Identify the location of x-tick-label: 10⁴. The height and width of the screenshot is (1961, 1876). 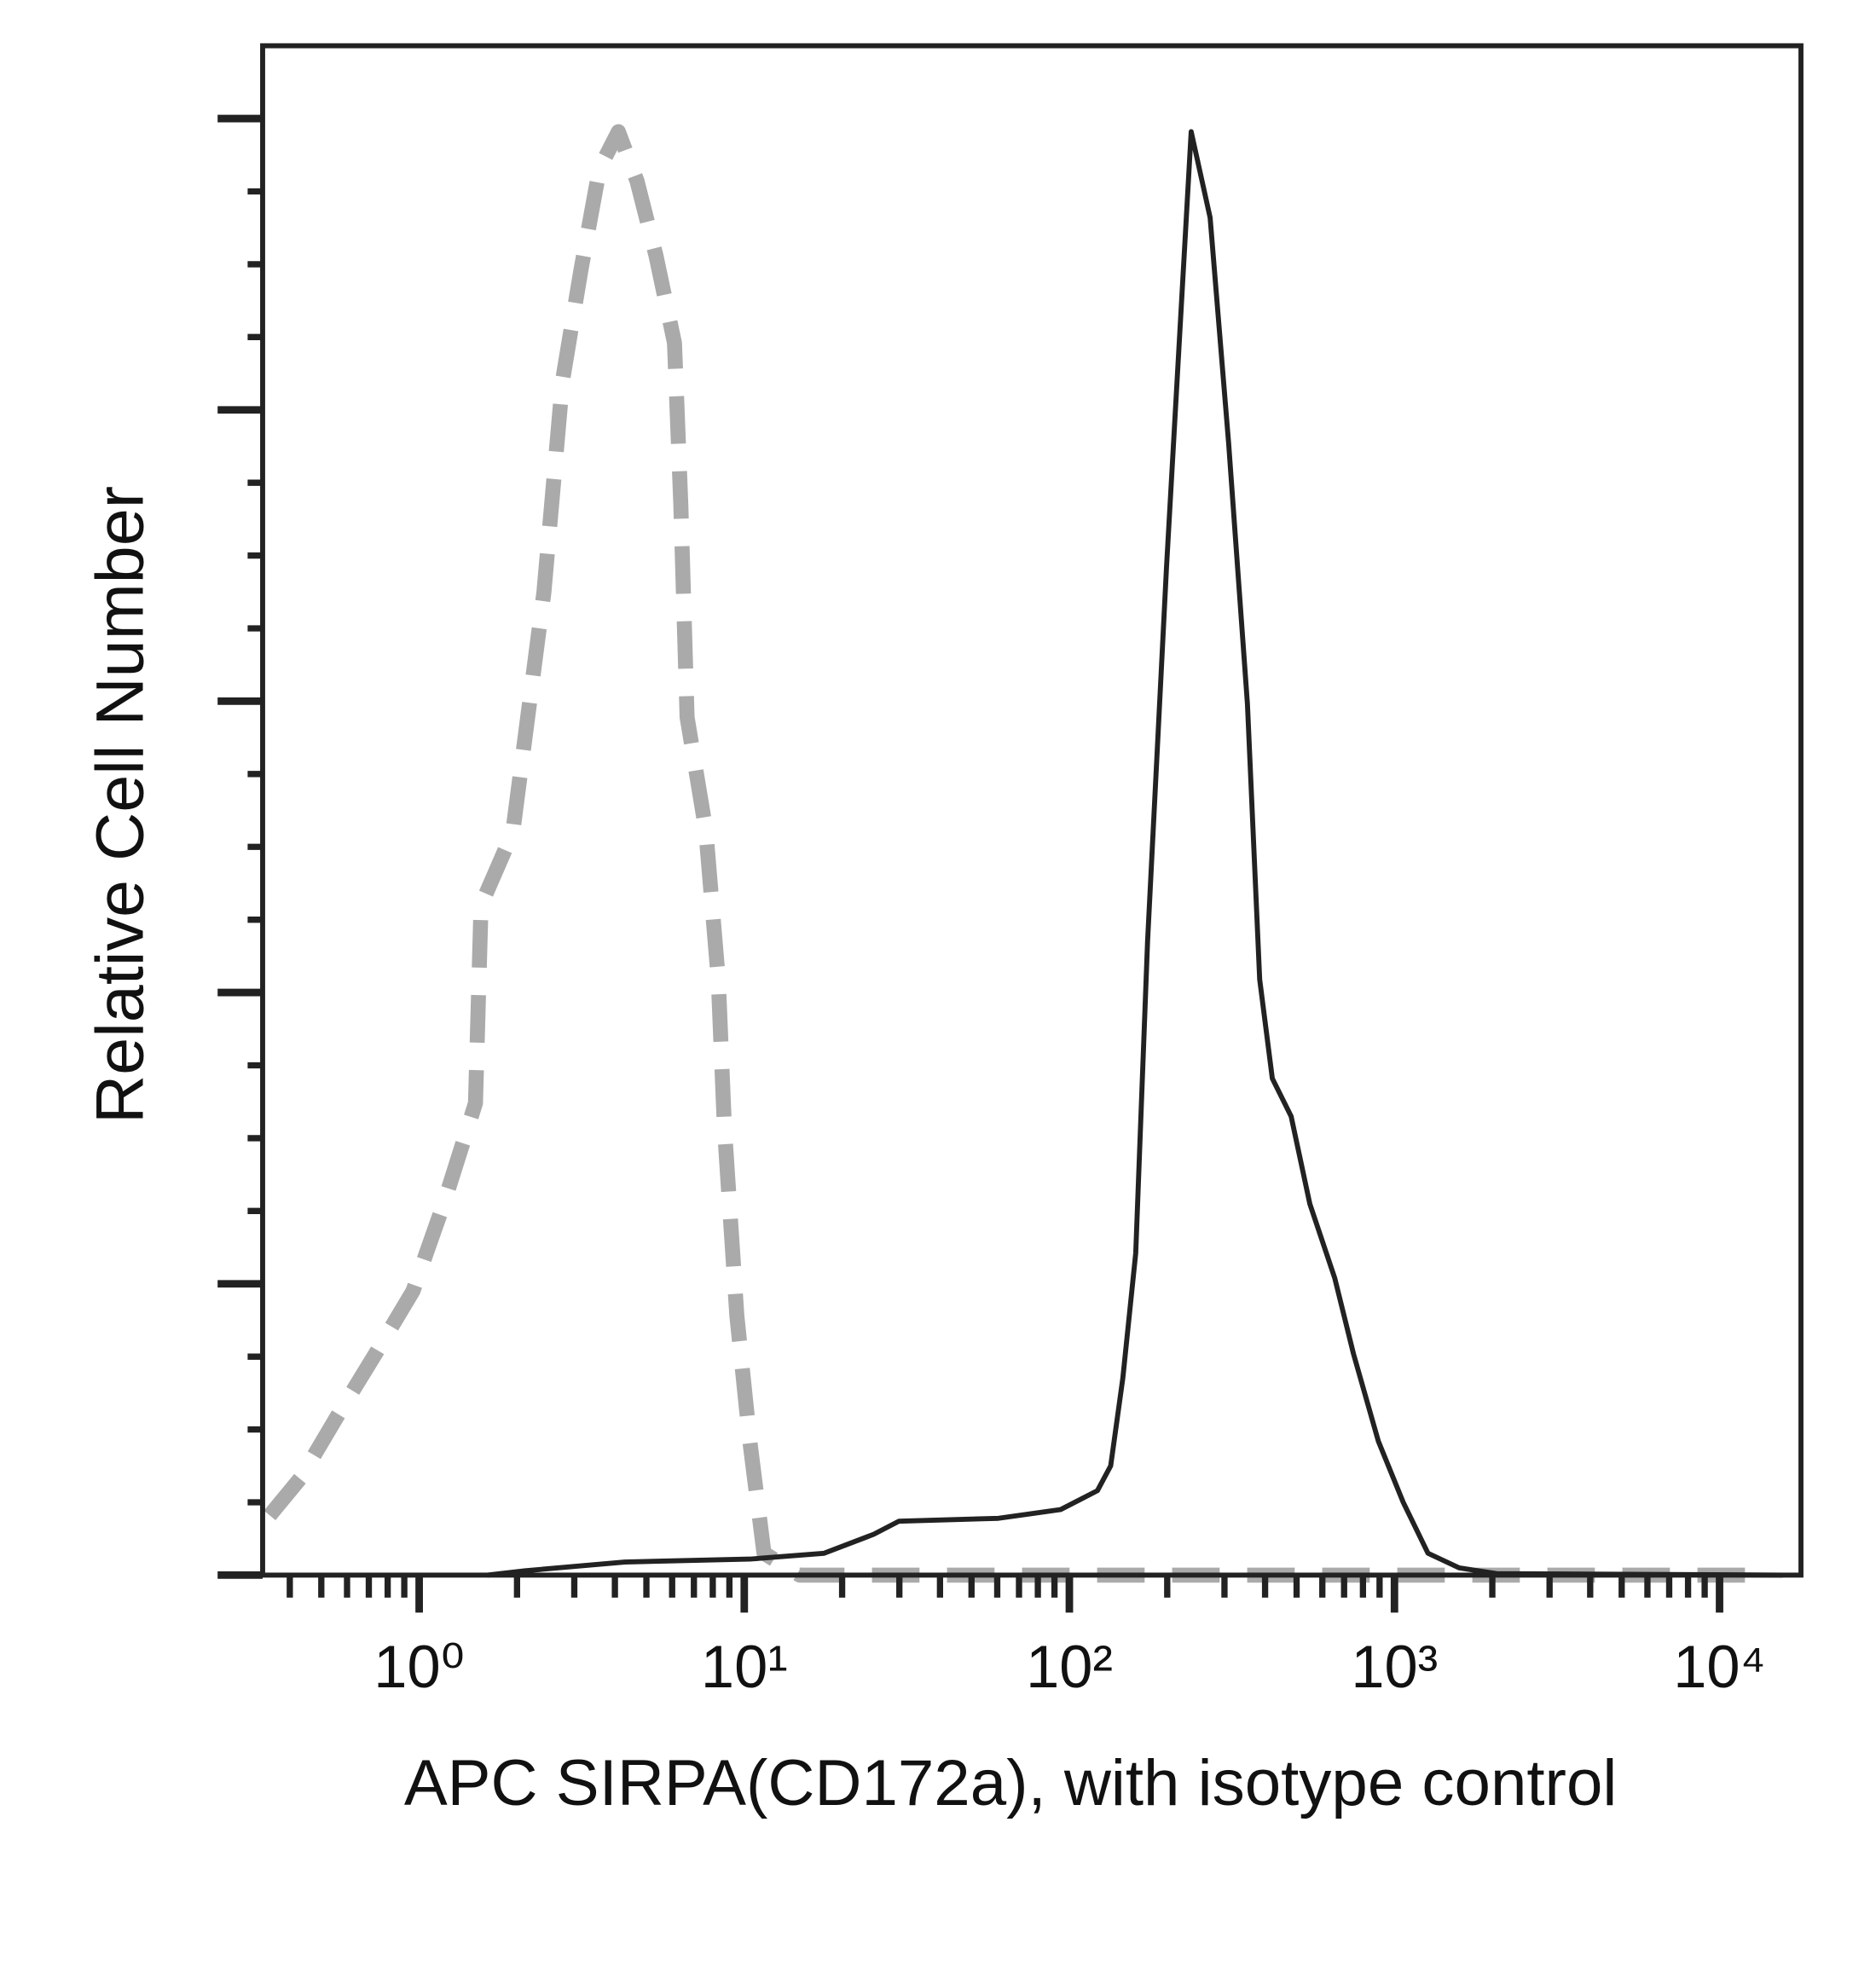
(1719, 1666).